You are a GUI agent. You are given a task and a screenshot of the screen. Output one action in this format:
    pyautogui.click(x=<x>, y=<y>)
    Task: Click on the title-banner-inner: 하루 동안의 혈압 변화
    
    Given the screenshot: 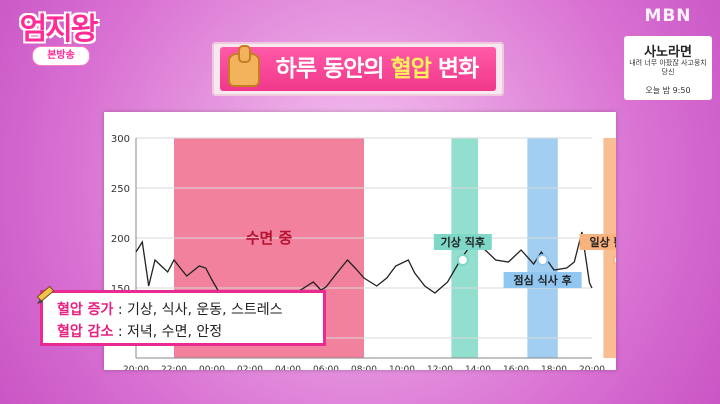 What is the action you would take?
    pyautogui.click(x=358, y=68)
    